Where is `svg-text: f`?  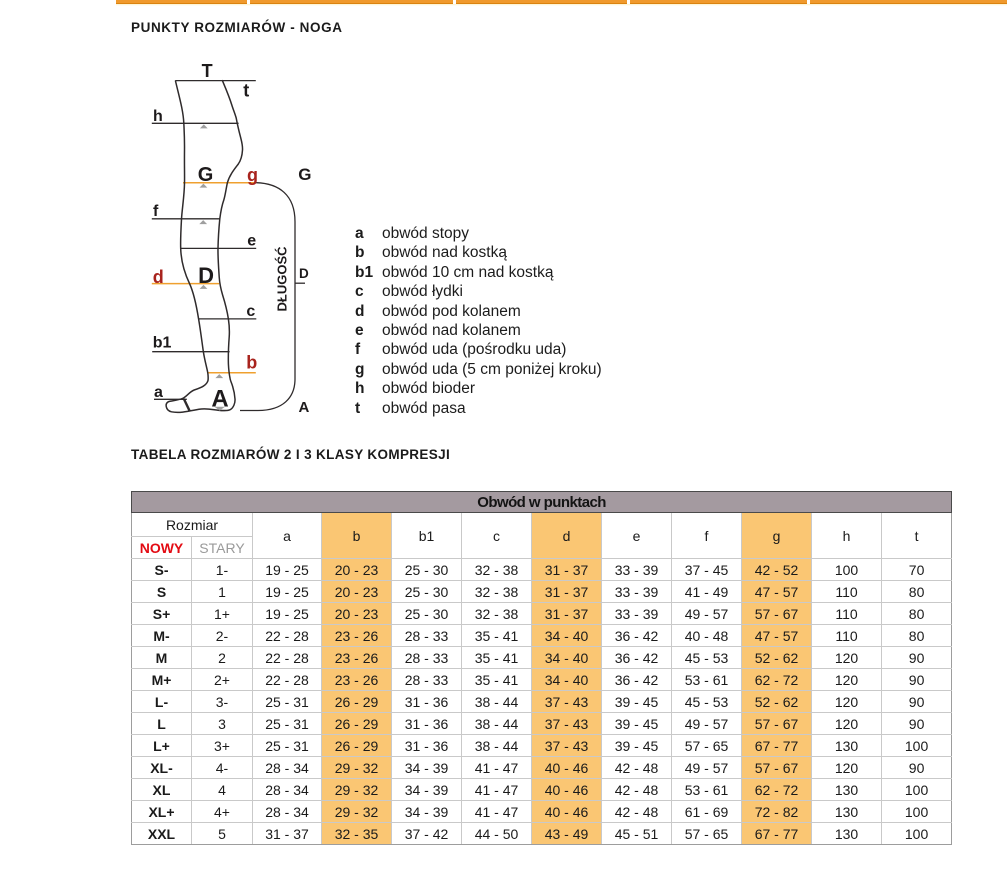
svg-text: f is located at coordinates (156, 211).